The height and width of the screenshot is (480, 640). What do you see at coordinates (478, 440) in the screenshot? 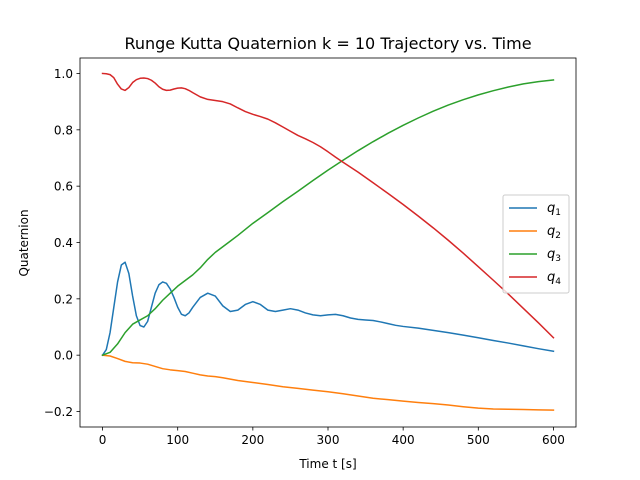
I see `x-tick-label: 500` at bounding box center [478, 440].